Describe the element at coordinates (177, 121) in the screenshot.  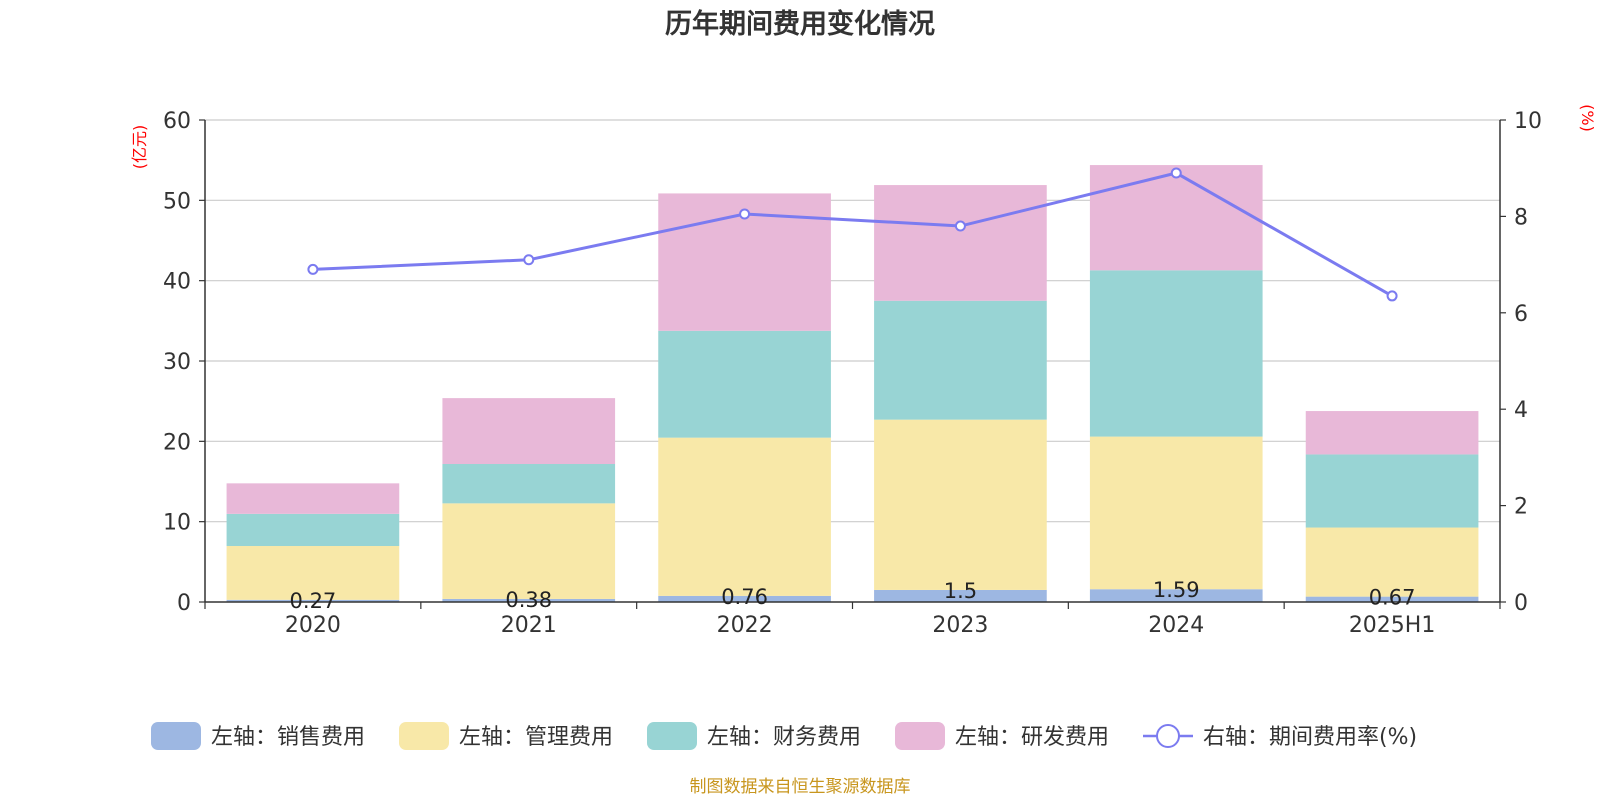
I see `y-left-tick-label: 60` at that location.